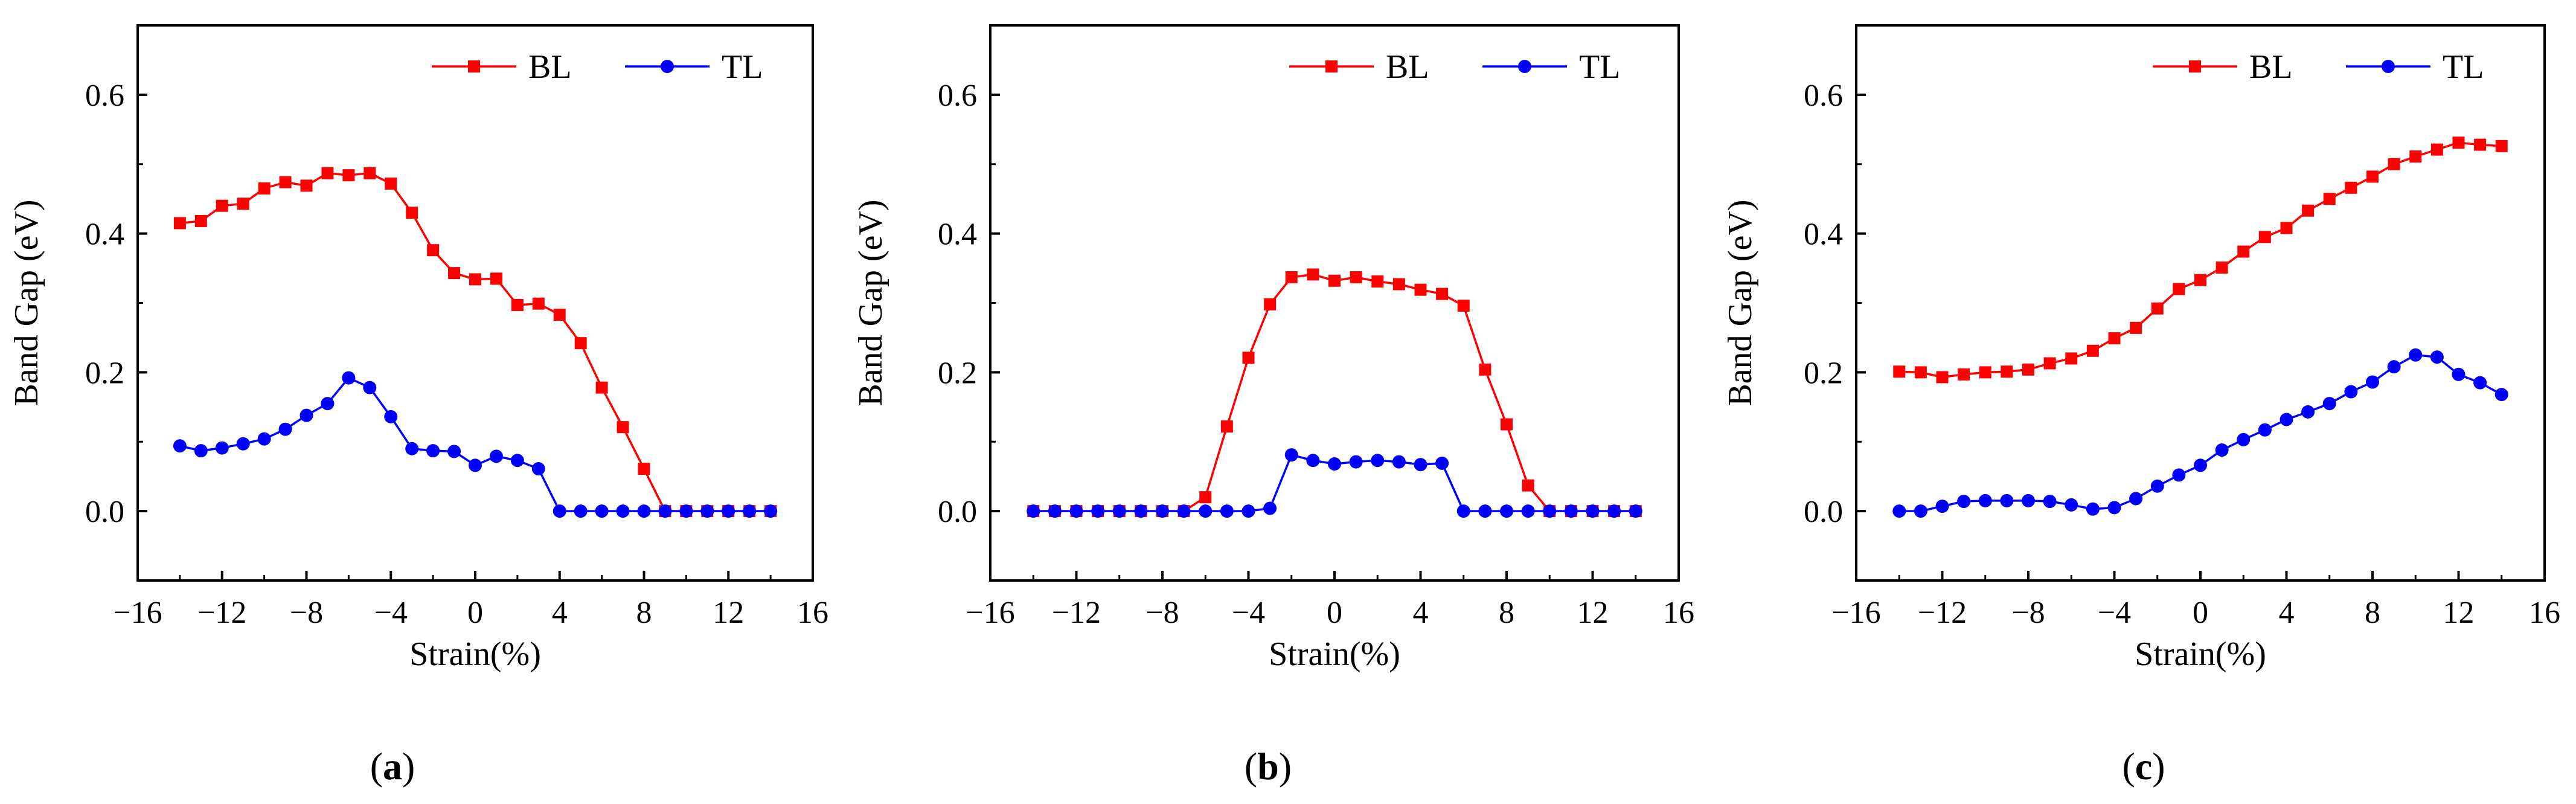 The image size is (2576, 804). I want to click on y-tick-label: 0.2, so click(957, 373).